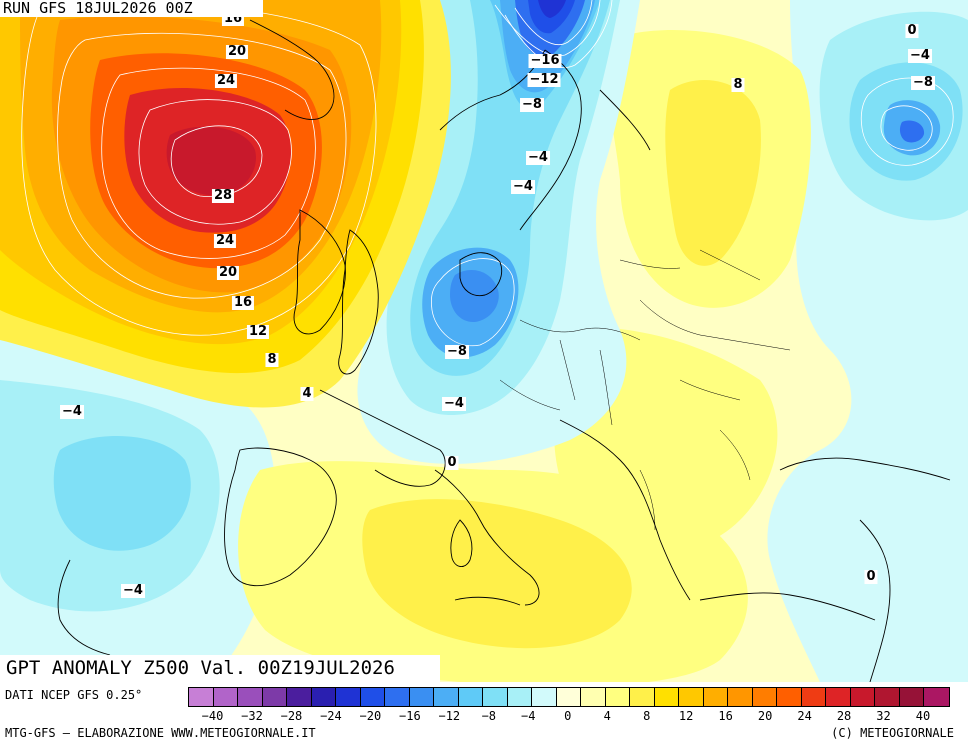 The image size is (968, 745). What do you see at coordinates (272, 359) in the screenshot?
I see `contour-label-ridge-8: 8` at bounding box center [272, 359].